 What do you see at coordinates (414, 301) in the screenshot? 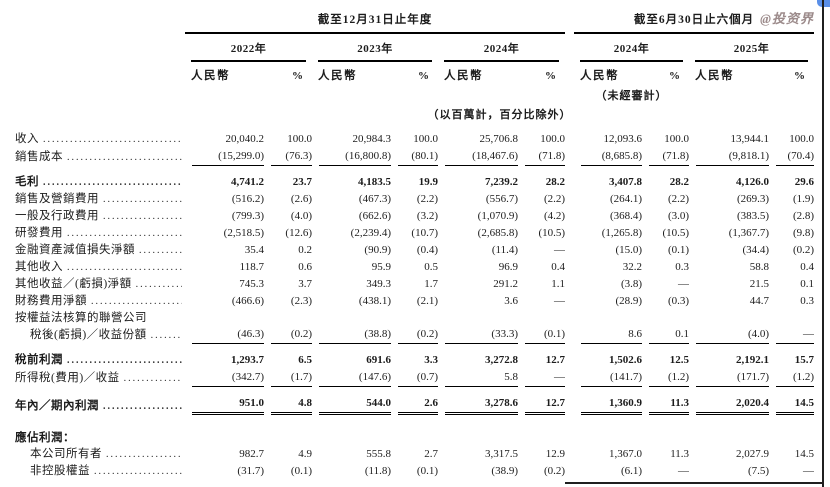
I see `cell-value-percent: (2.1)` at bounding box center [414, 301].